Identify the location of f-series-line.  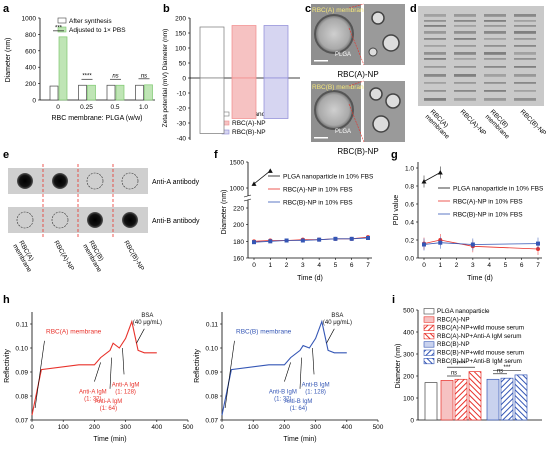
(311, 240).